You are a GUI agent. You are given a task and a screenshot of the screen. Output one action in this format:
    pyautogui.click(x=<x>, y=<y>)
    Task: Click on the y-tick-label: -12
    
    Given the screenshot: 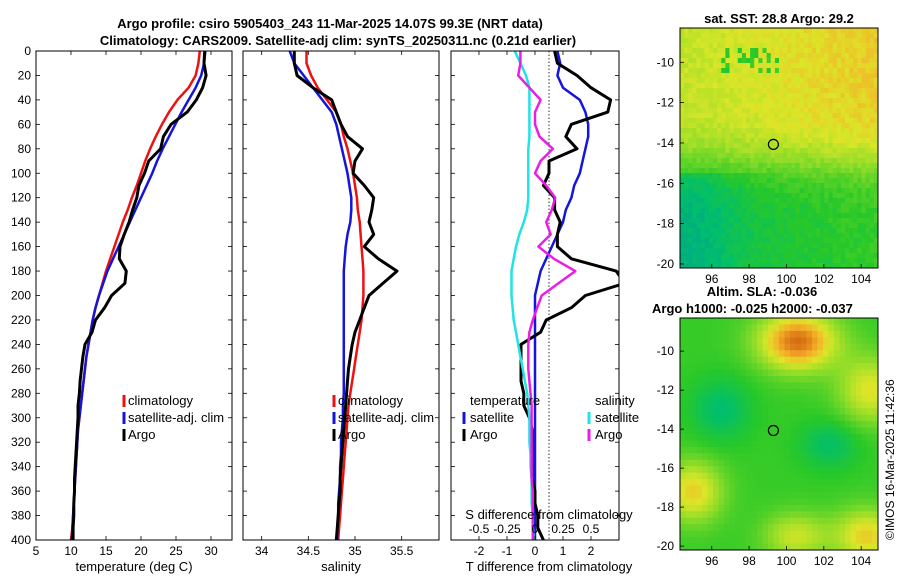 What is the action you would take?
    pyautogui.click(x=666, y=390)
    